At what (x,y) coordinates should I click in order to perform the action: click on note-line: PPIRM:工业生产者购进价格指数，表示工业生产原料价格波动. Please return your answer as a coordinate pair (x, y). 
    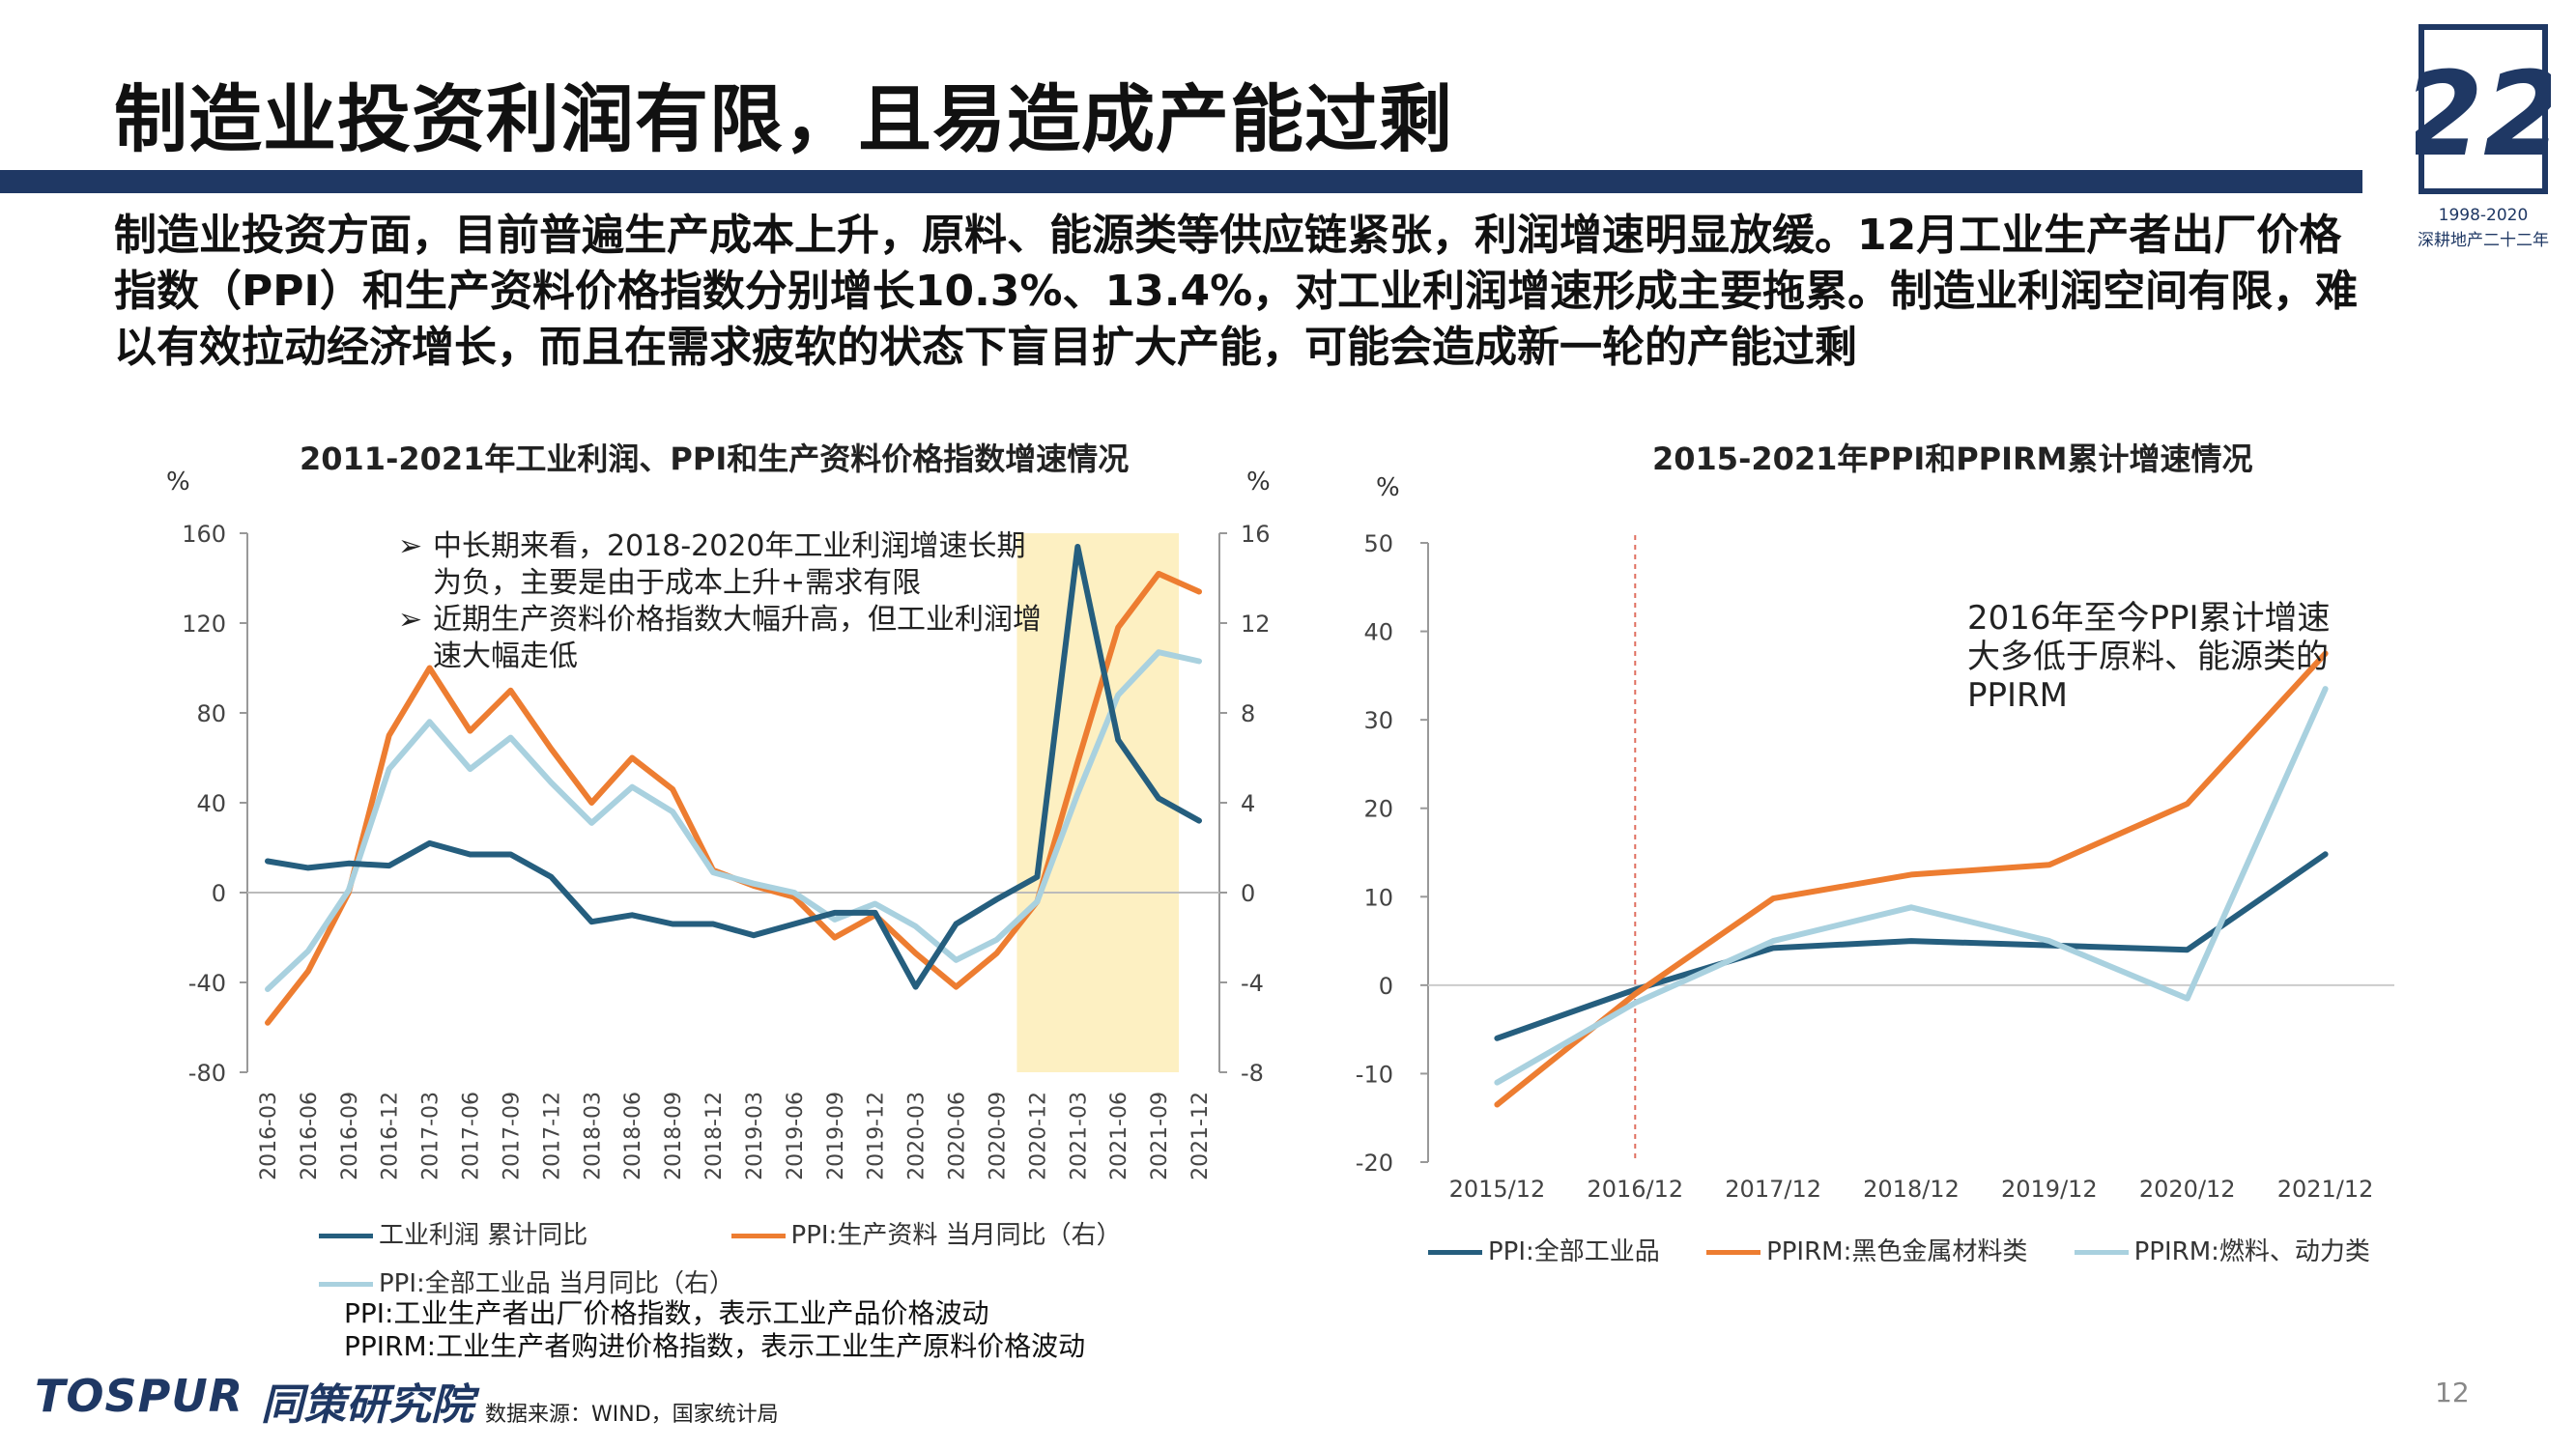
    Looking at the image, I should click on (715, 1346).